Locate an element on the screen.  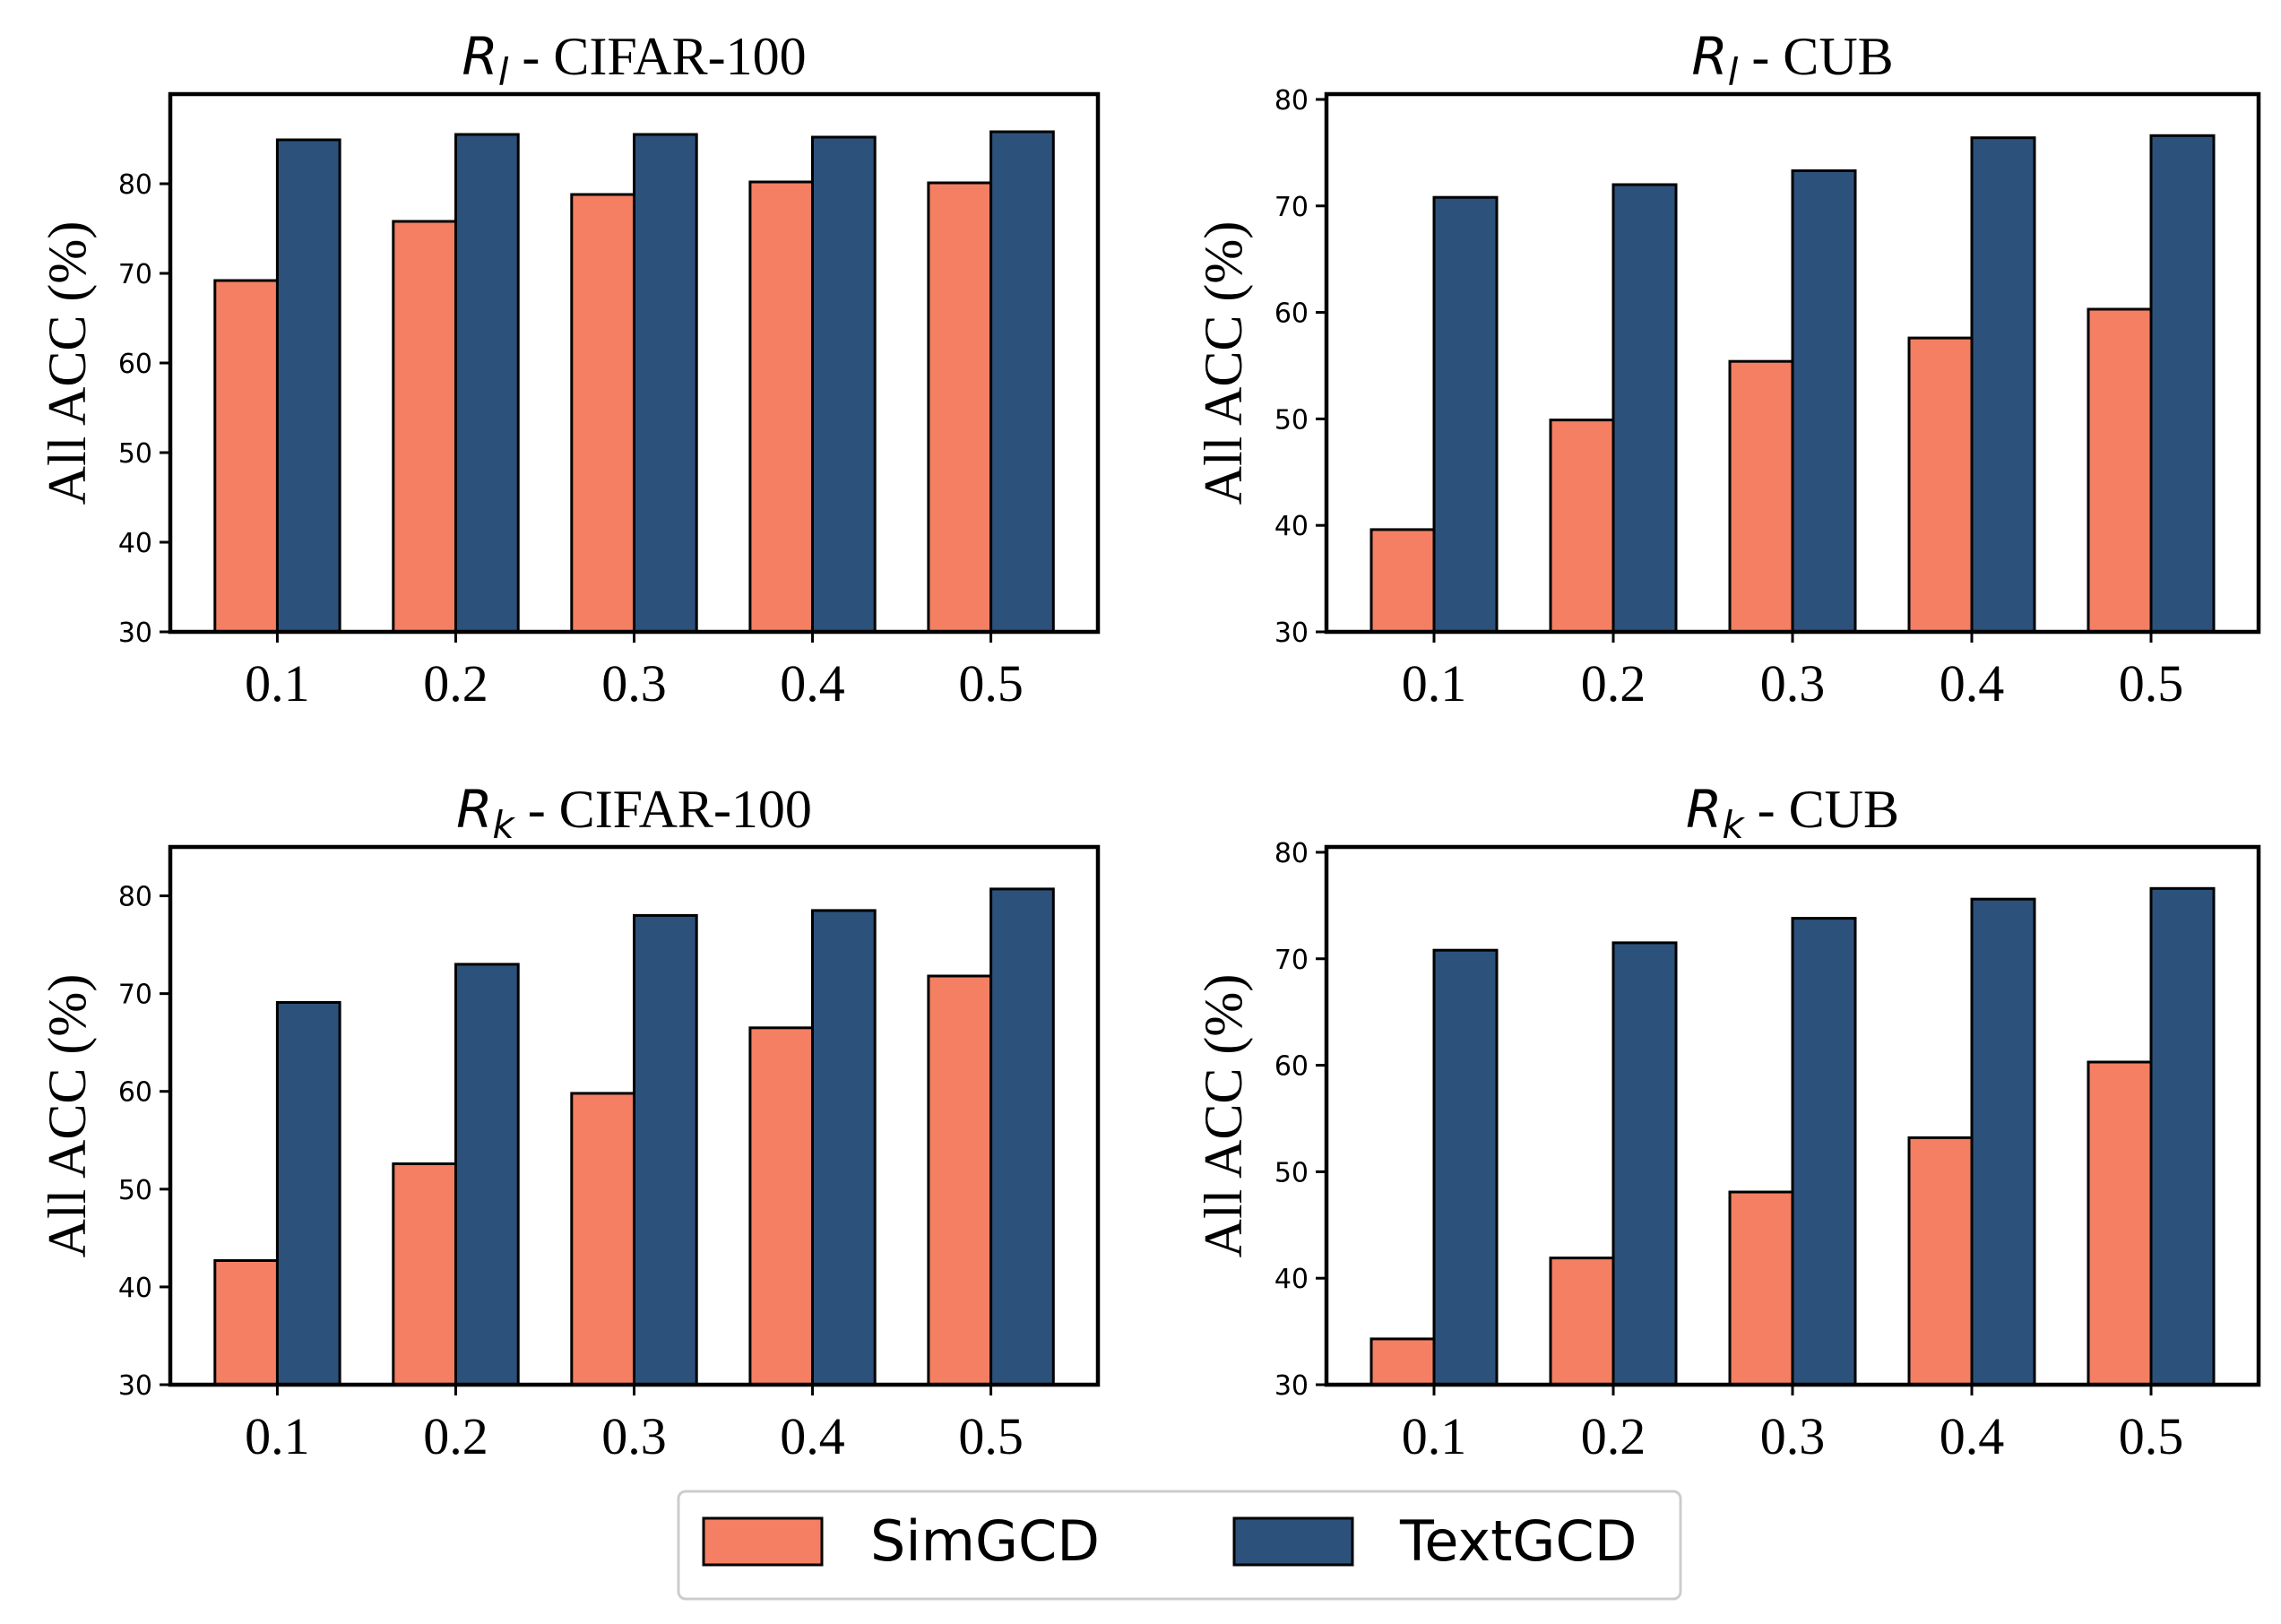
chart-title: Rk - CIFAR-100 is located at coordinates (634, 813).